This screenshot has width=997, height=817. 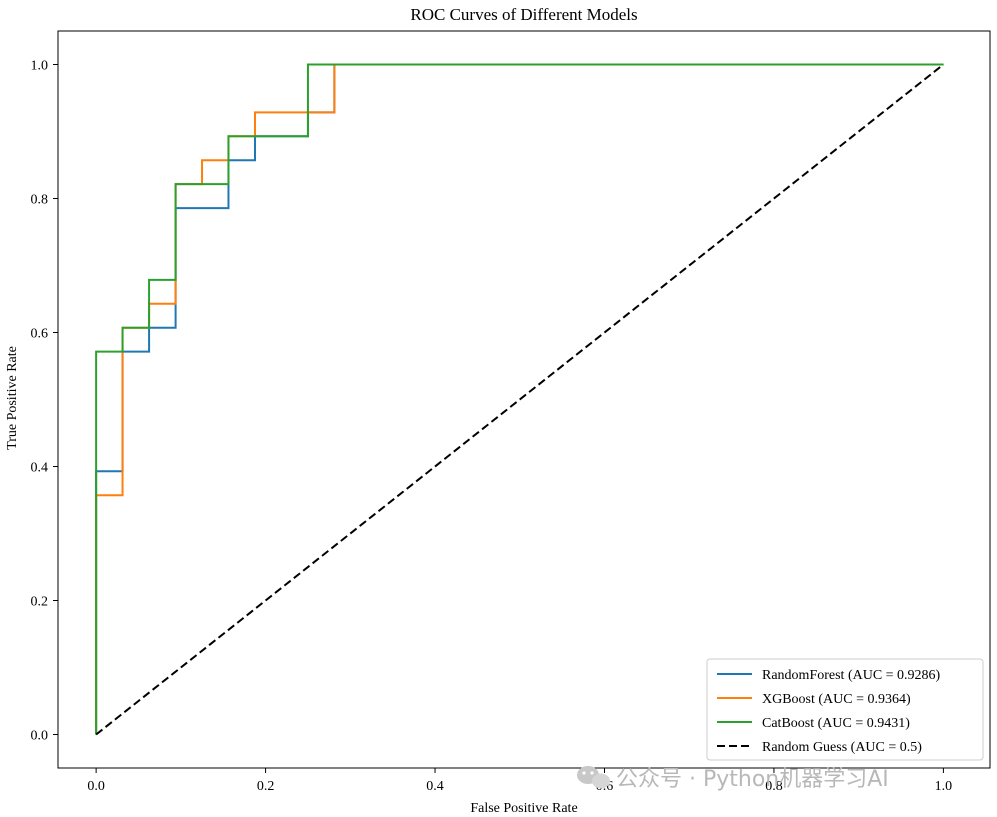 I want to click on x-tick-label: 0.8, so click(x=774, y=786).